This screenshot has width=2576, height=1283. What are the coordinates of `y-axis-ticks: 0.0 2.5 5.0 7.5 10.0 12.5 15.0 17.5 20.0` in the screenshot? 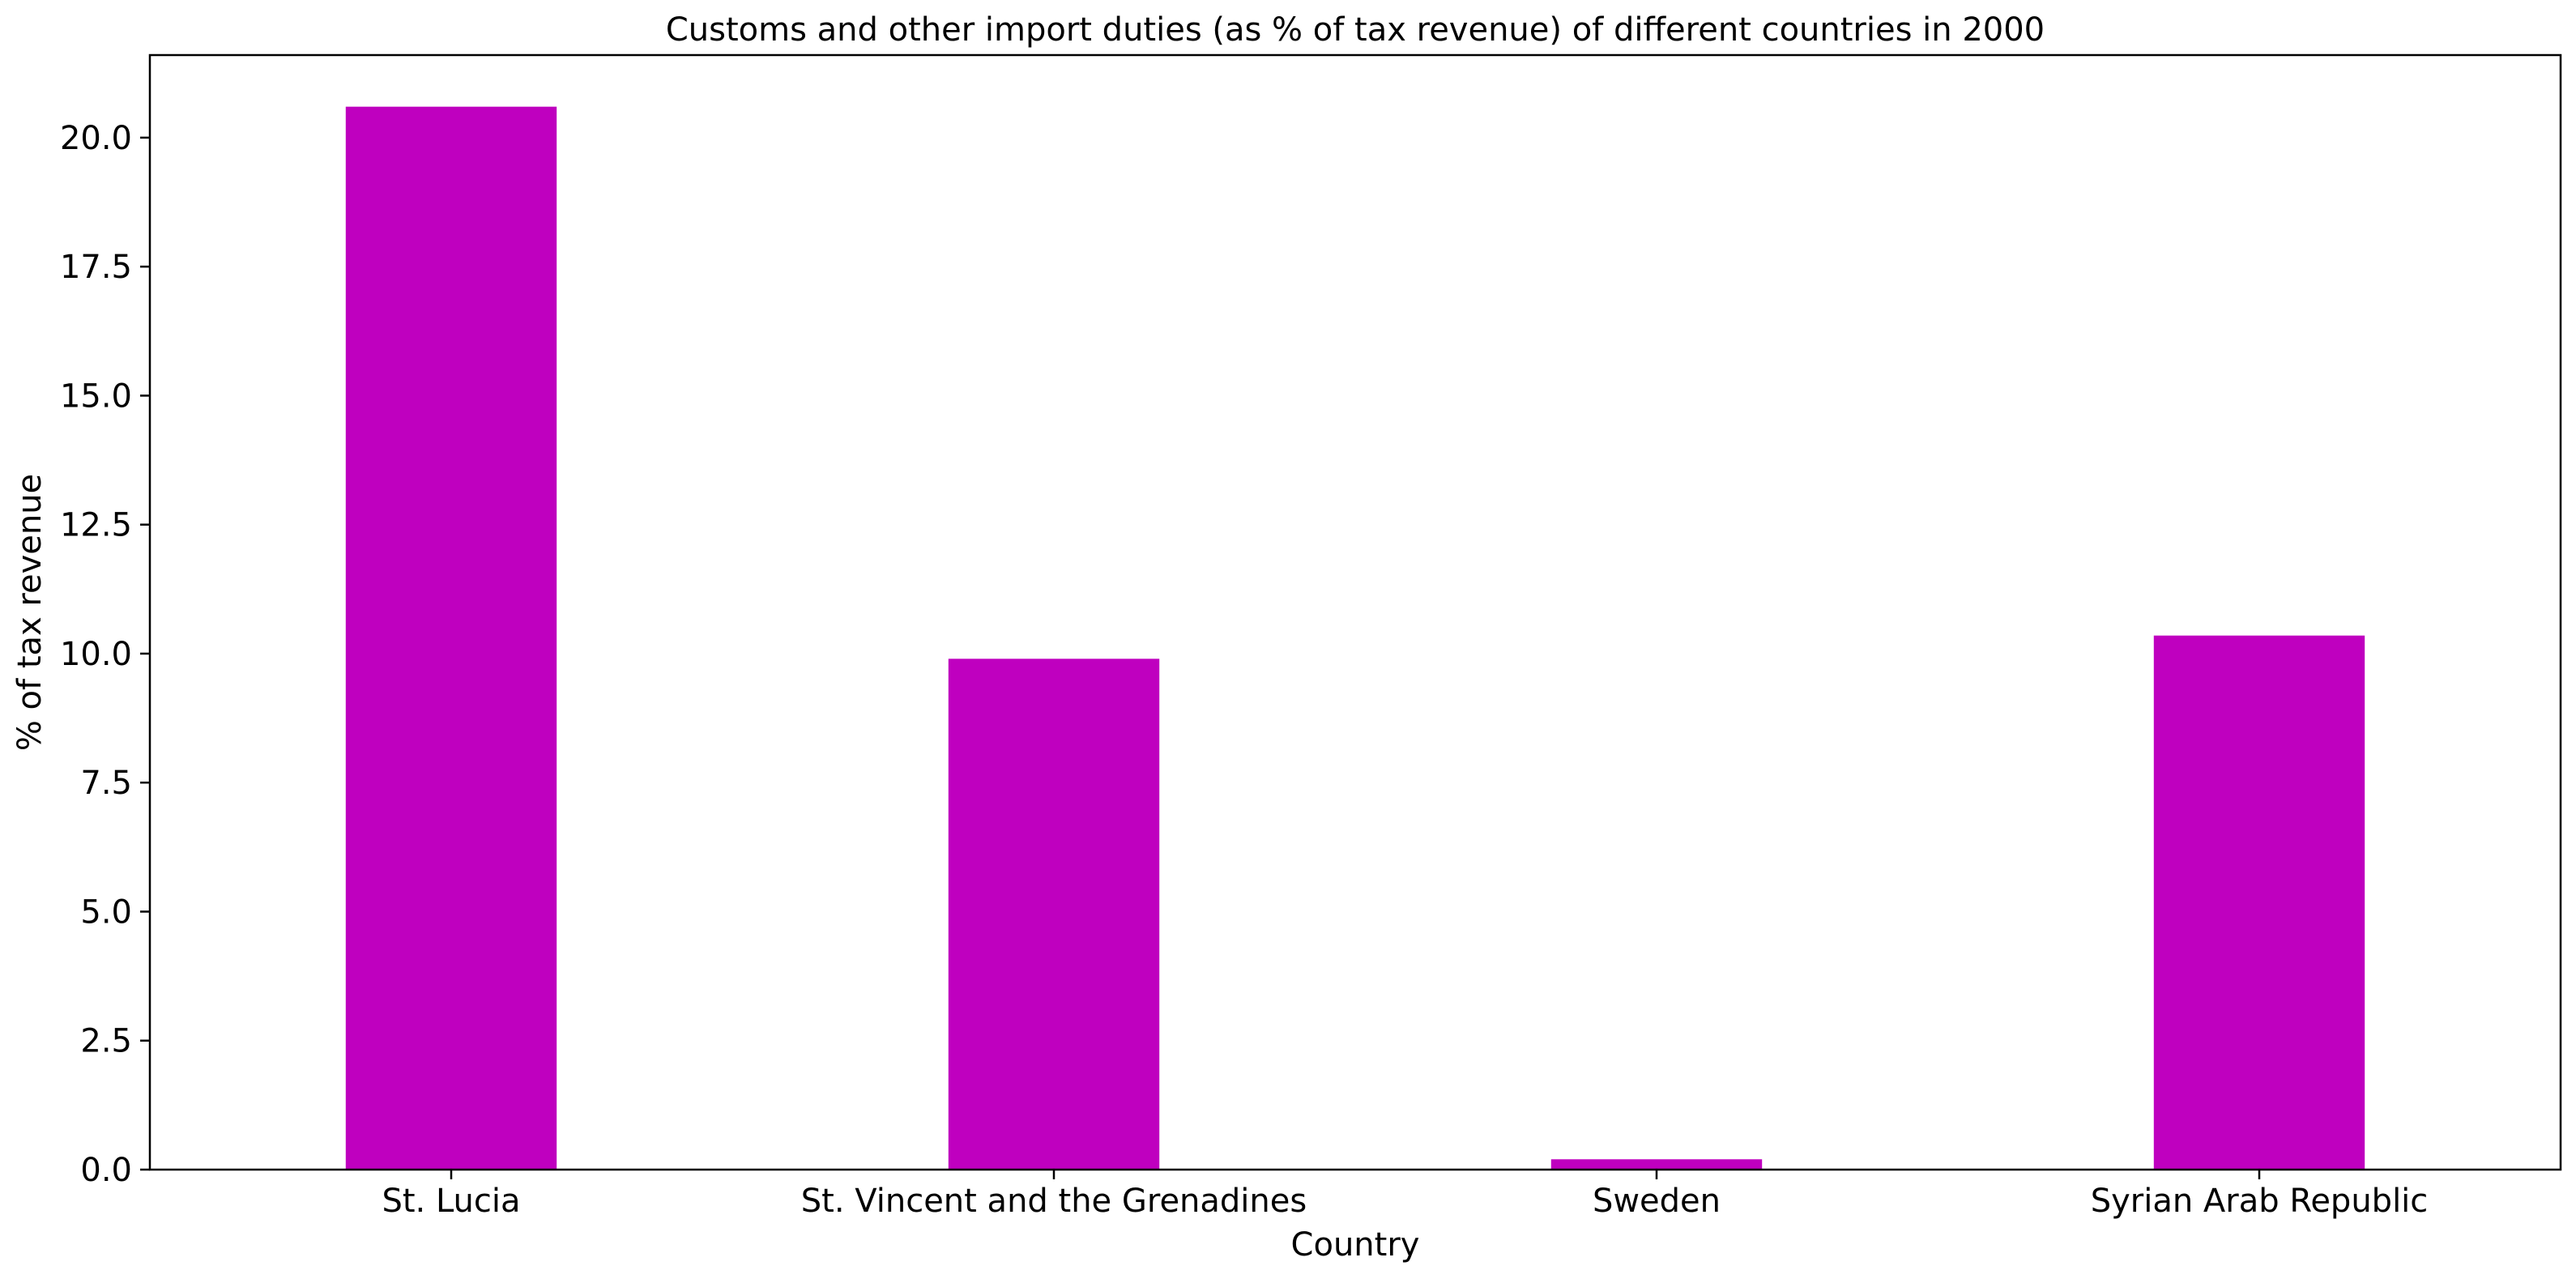 It's located at (105, 655).